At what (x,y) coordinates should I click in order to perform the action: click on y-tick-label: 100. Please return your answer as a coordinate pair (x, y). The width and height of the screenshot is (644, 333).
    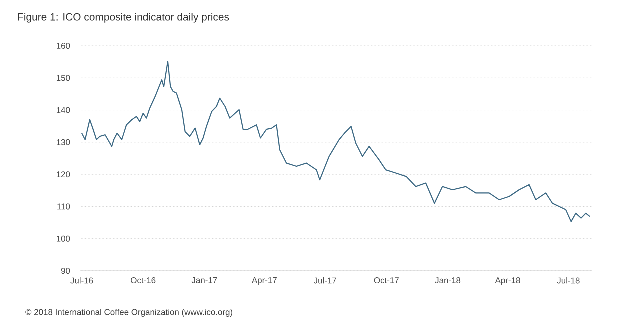
    Looking at the image, I should click on (63, 239).